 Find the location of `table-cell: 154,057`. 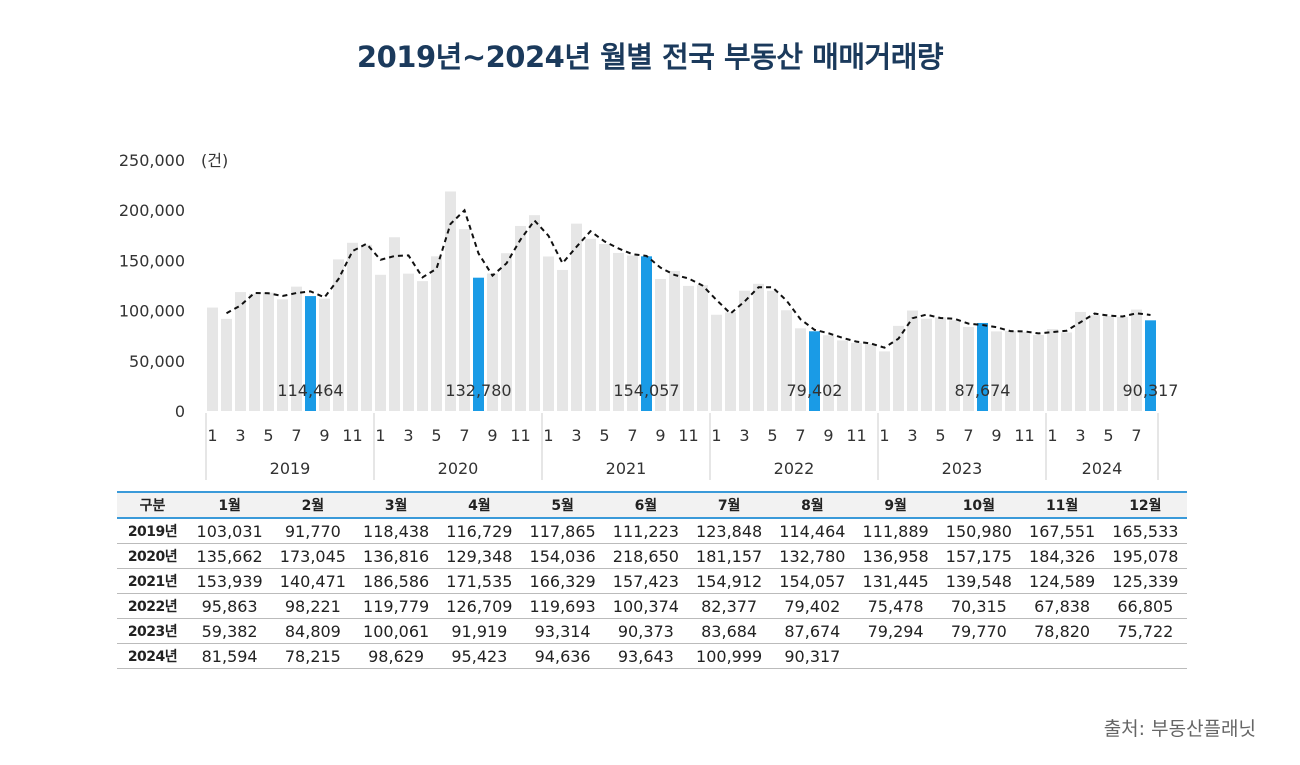

table-cell: 154,057 is located at coordinates (812, 581).